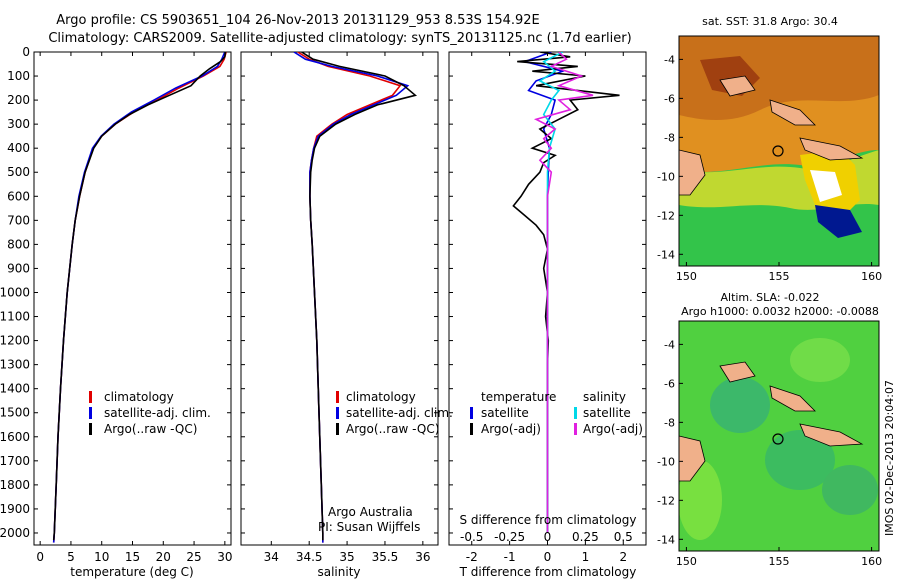 This screenshot has width=900, height=580. I want to click on legend-s-argo: Argo(-adj), so click(613, 429).